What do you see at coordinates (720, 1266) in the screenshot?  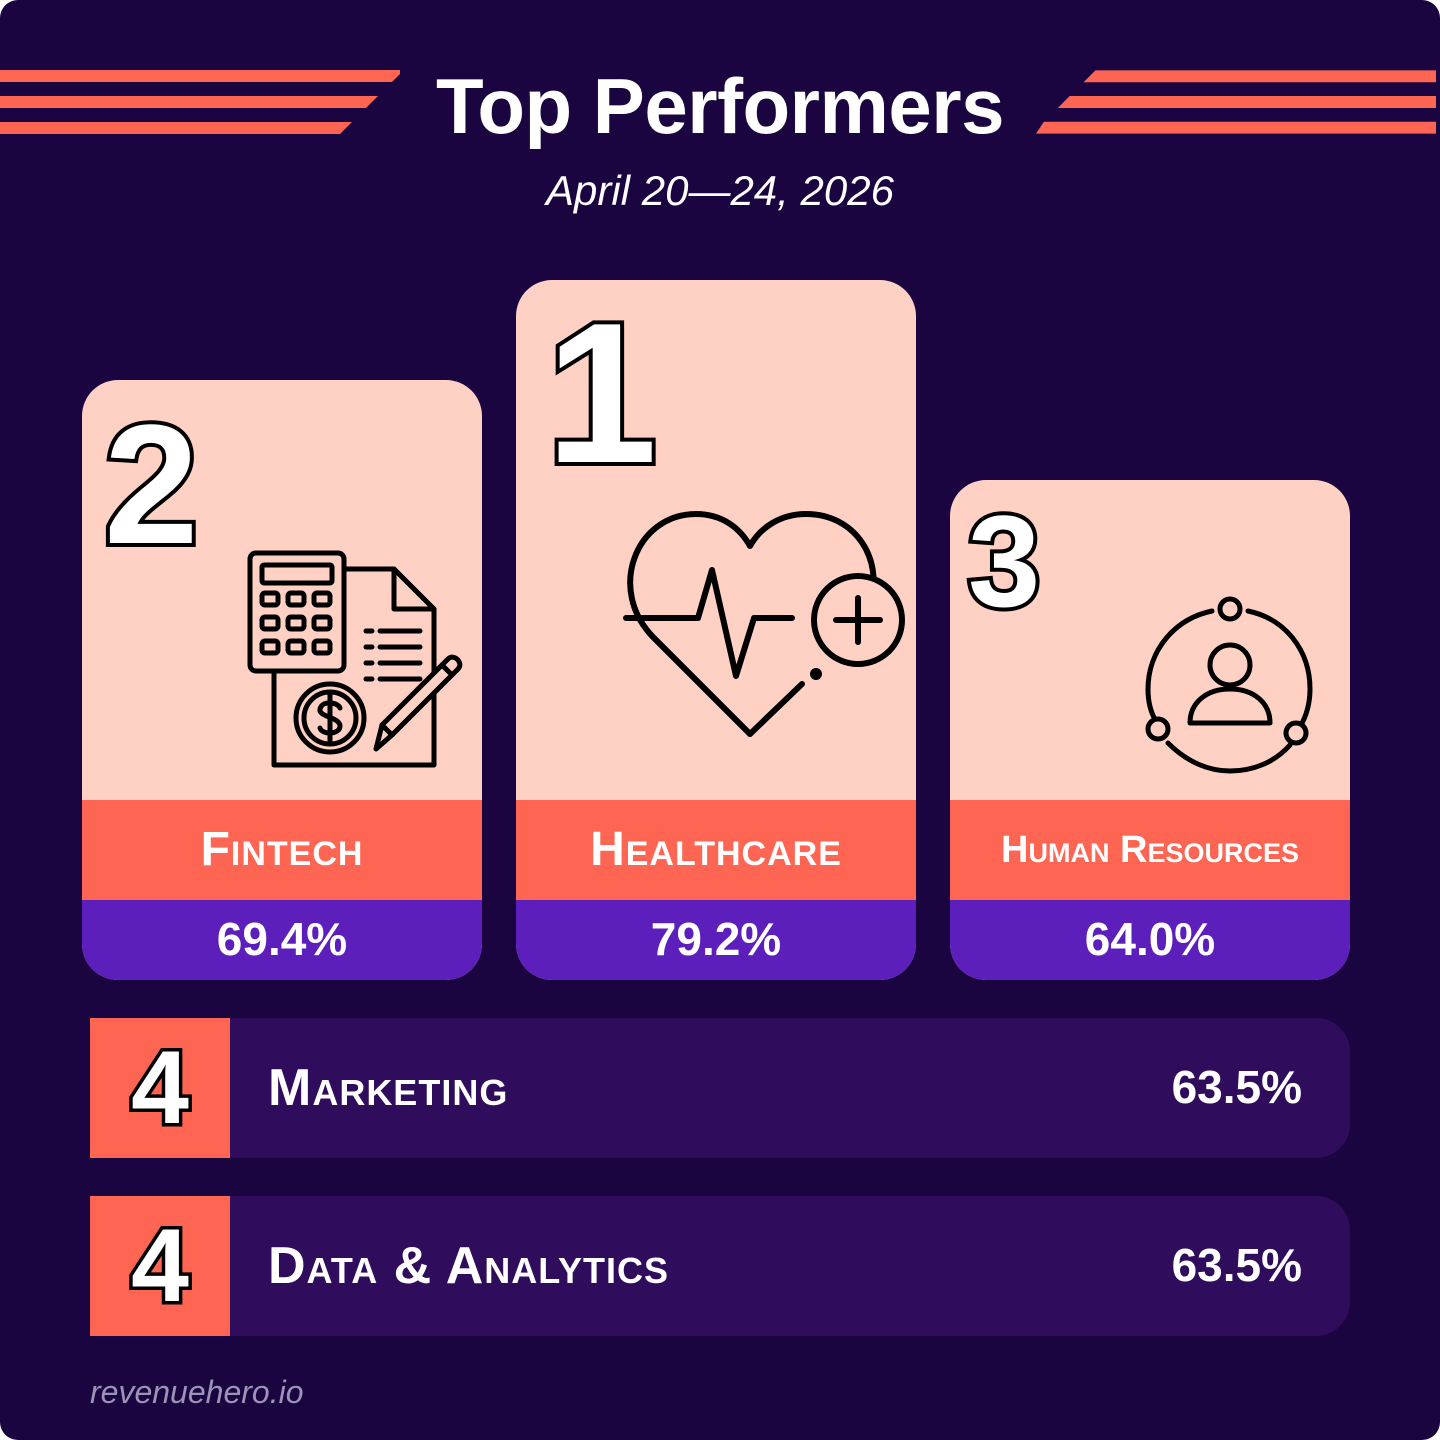 I see `ranking-row-data-analytics: 4 Data & Analytics 63.5%` at bounding box center [720, 1266].